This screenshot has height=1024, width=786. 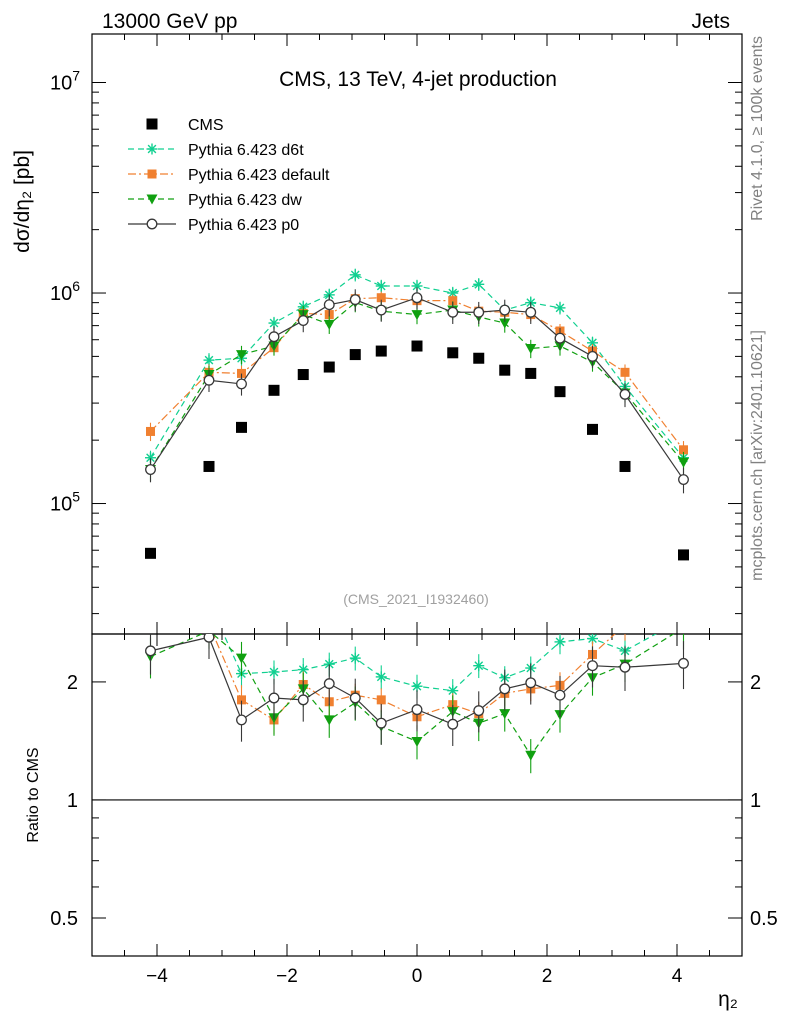 I want to click on series-line-dw, so click(x=416, y=385).